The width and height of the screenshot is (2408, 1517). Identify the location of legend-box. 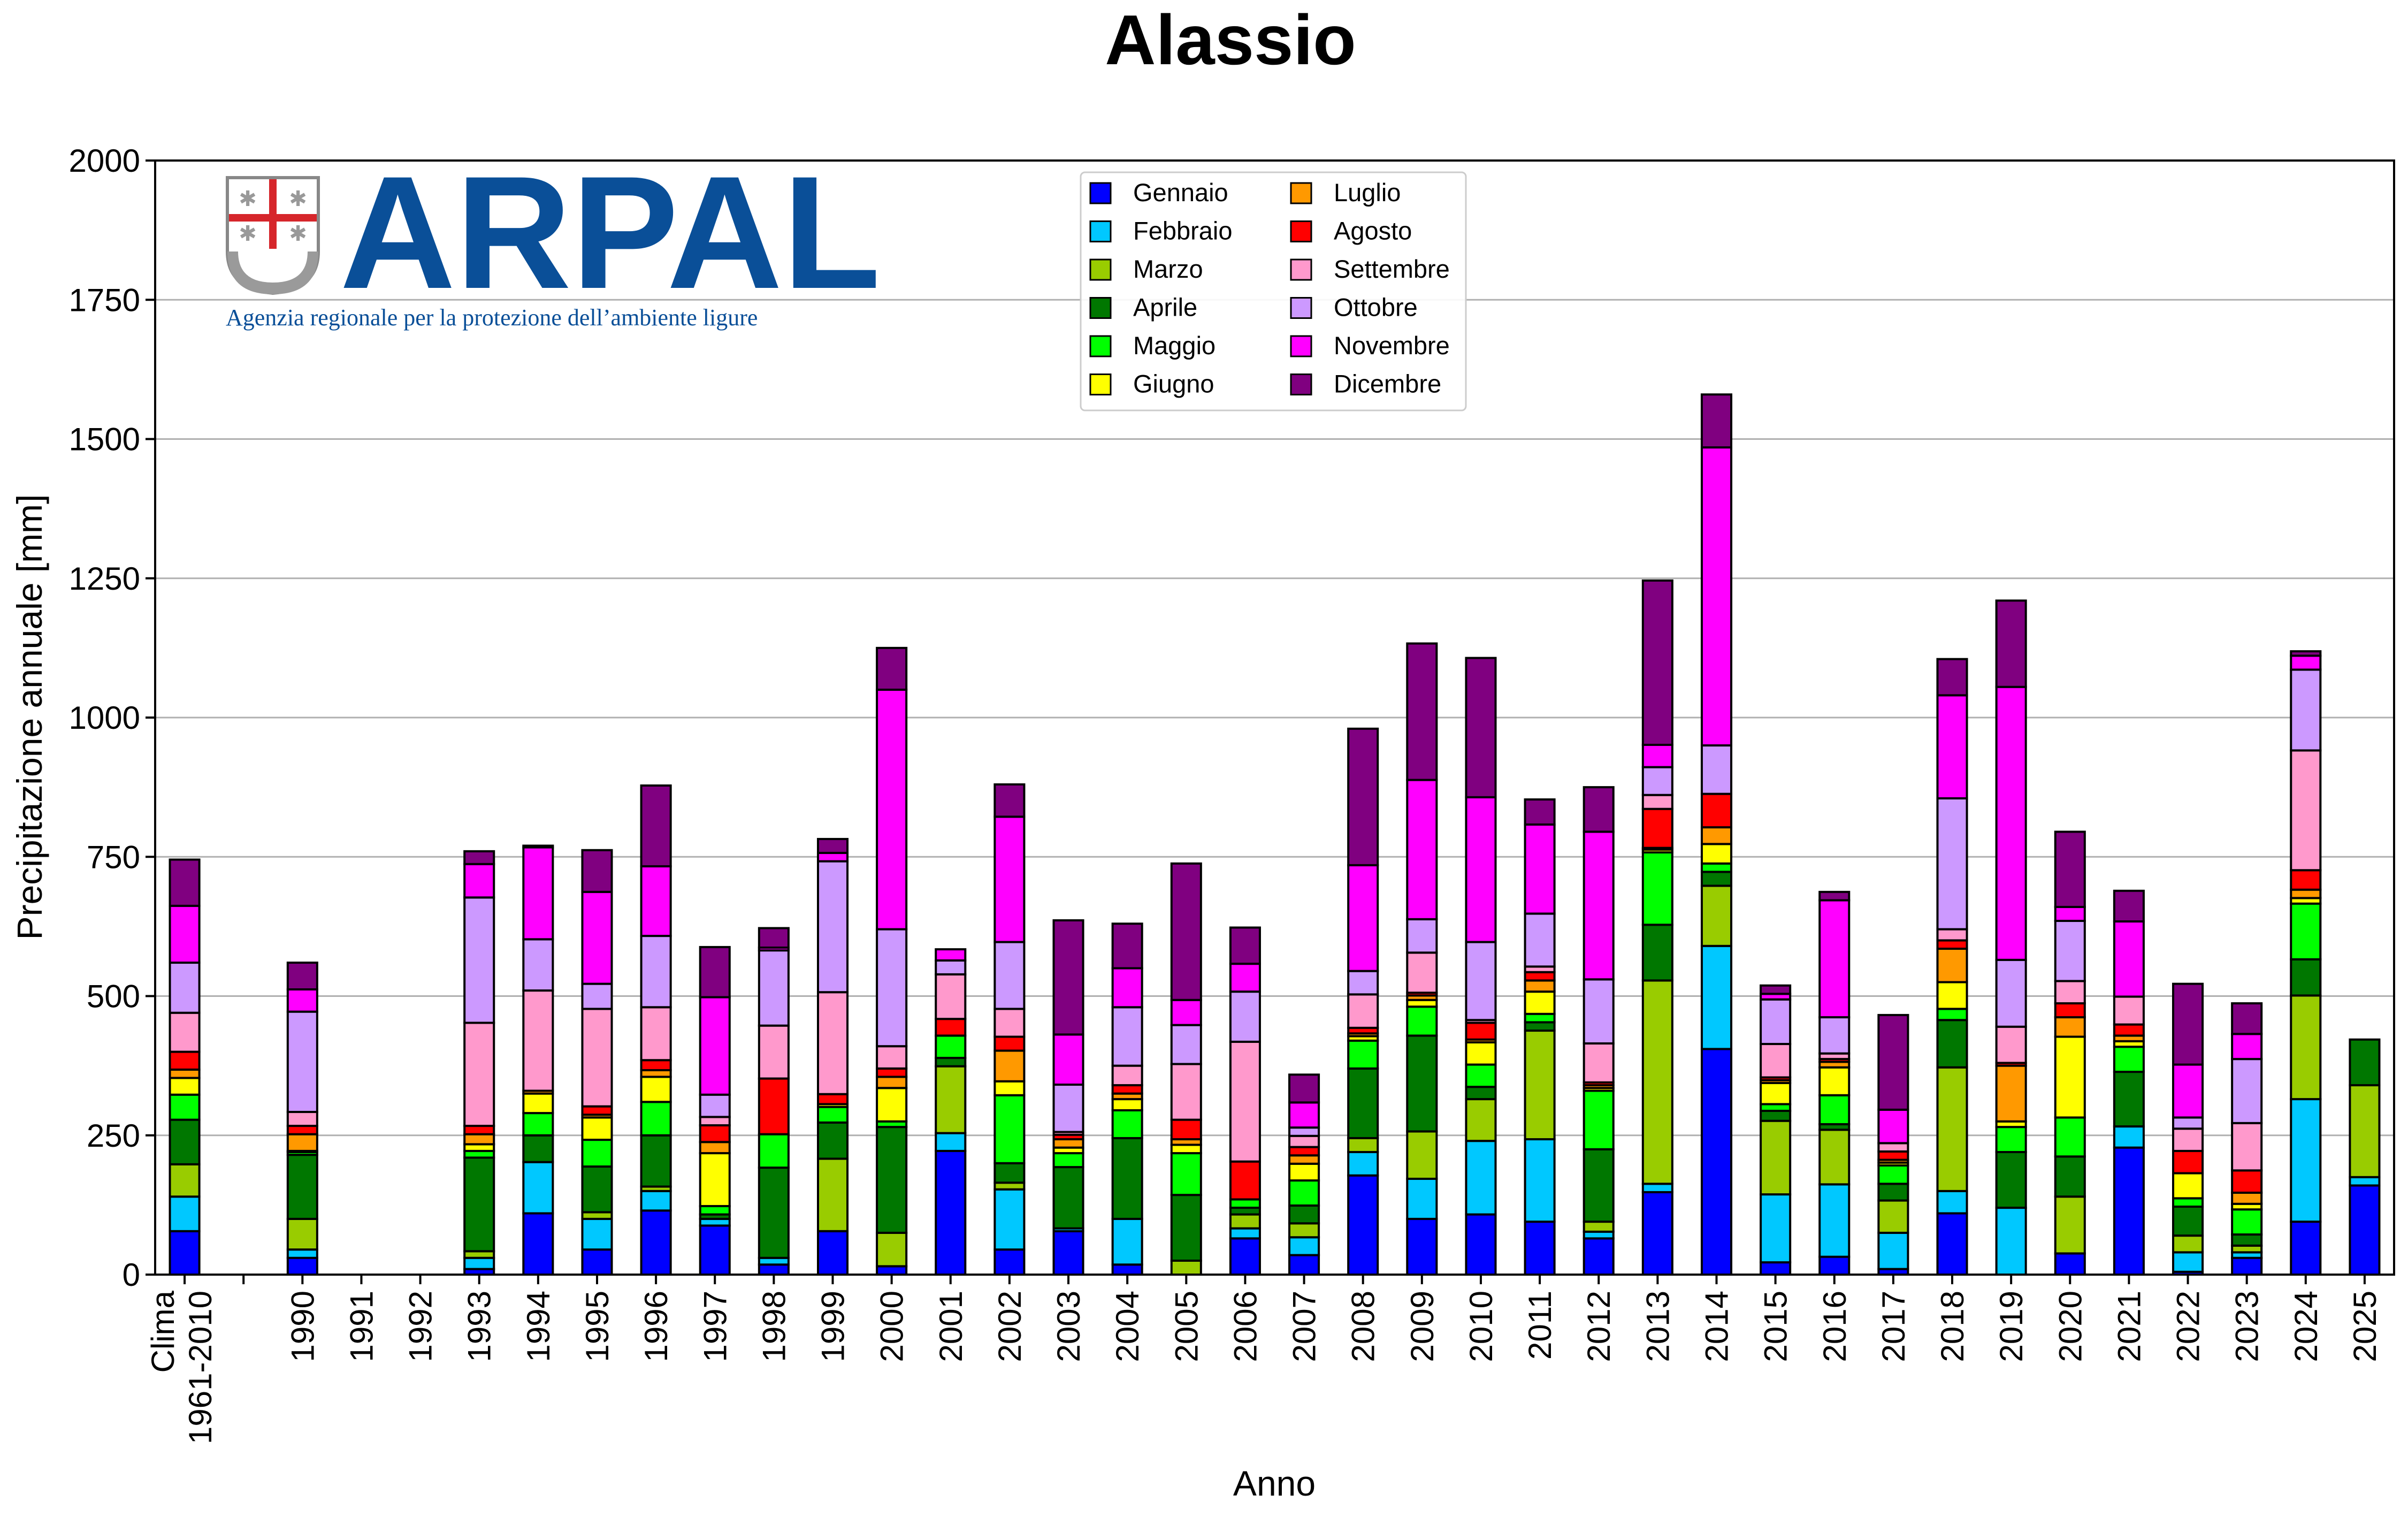
(1273, 291).